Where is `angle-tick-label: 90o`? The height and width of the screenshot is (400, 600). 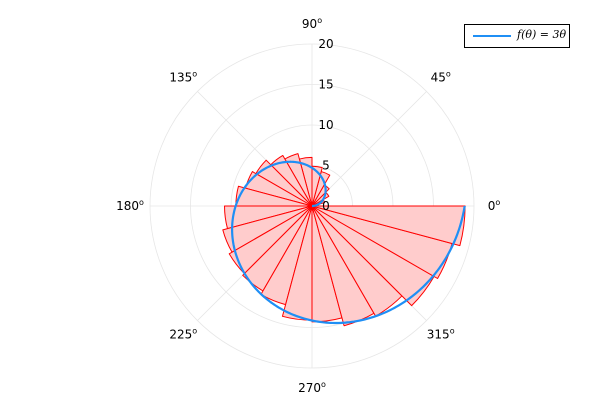
angle-tick-label: 90o is located at coordinates (312, 23).